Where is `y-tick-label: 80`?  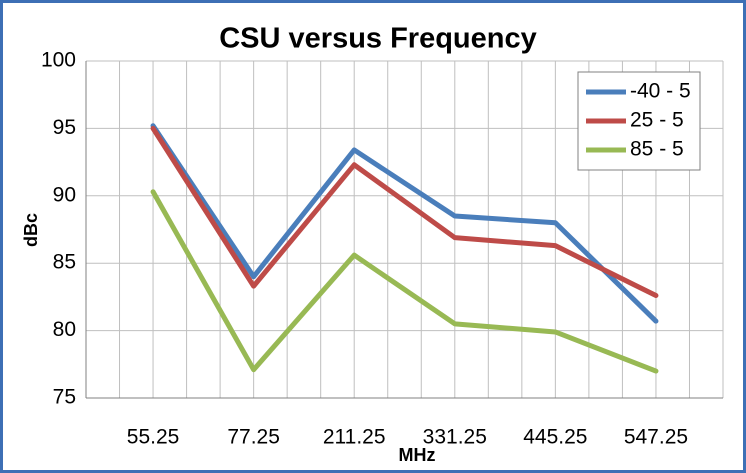
y-tick-label: 80 is located at coordinates (64, 329).